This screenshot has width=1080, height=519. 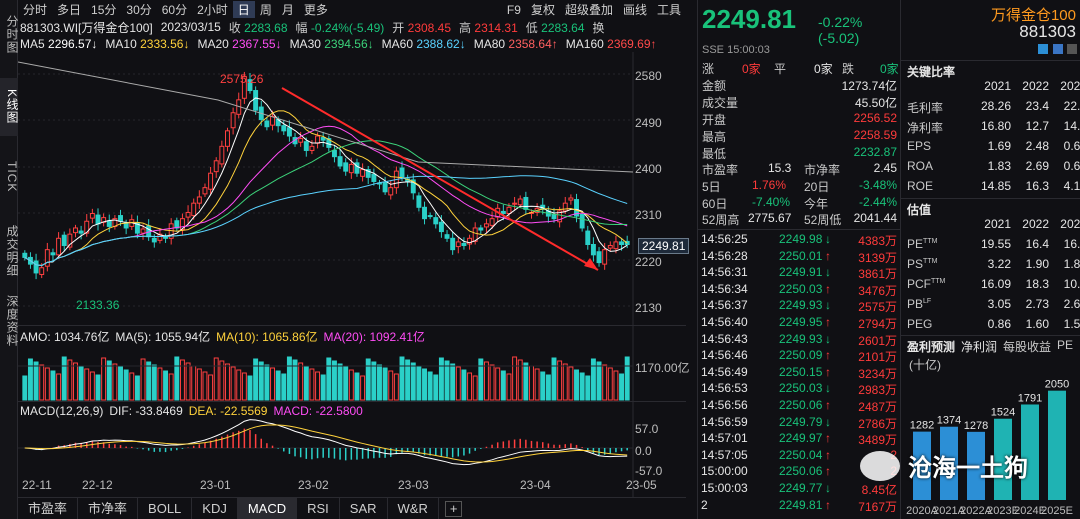 I want to click on ratio-row: 毛利率28.2623.422.9, so click(x=992, y=109).